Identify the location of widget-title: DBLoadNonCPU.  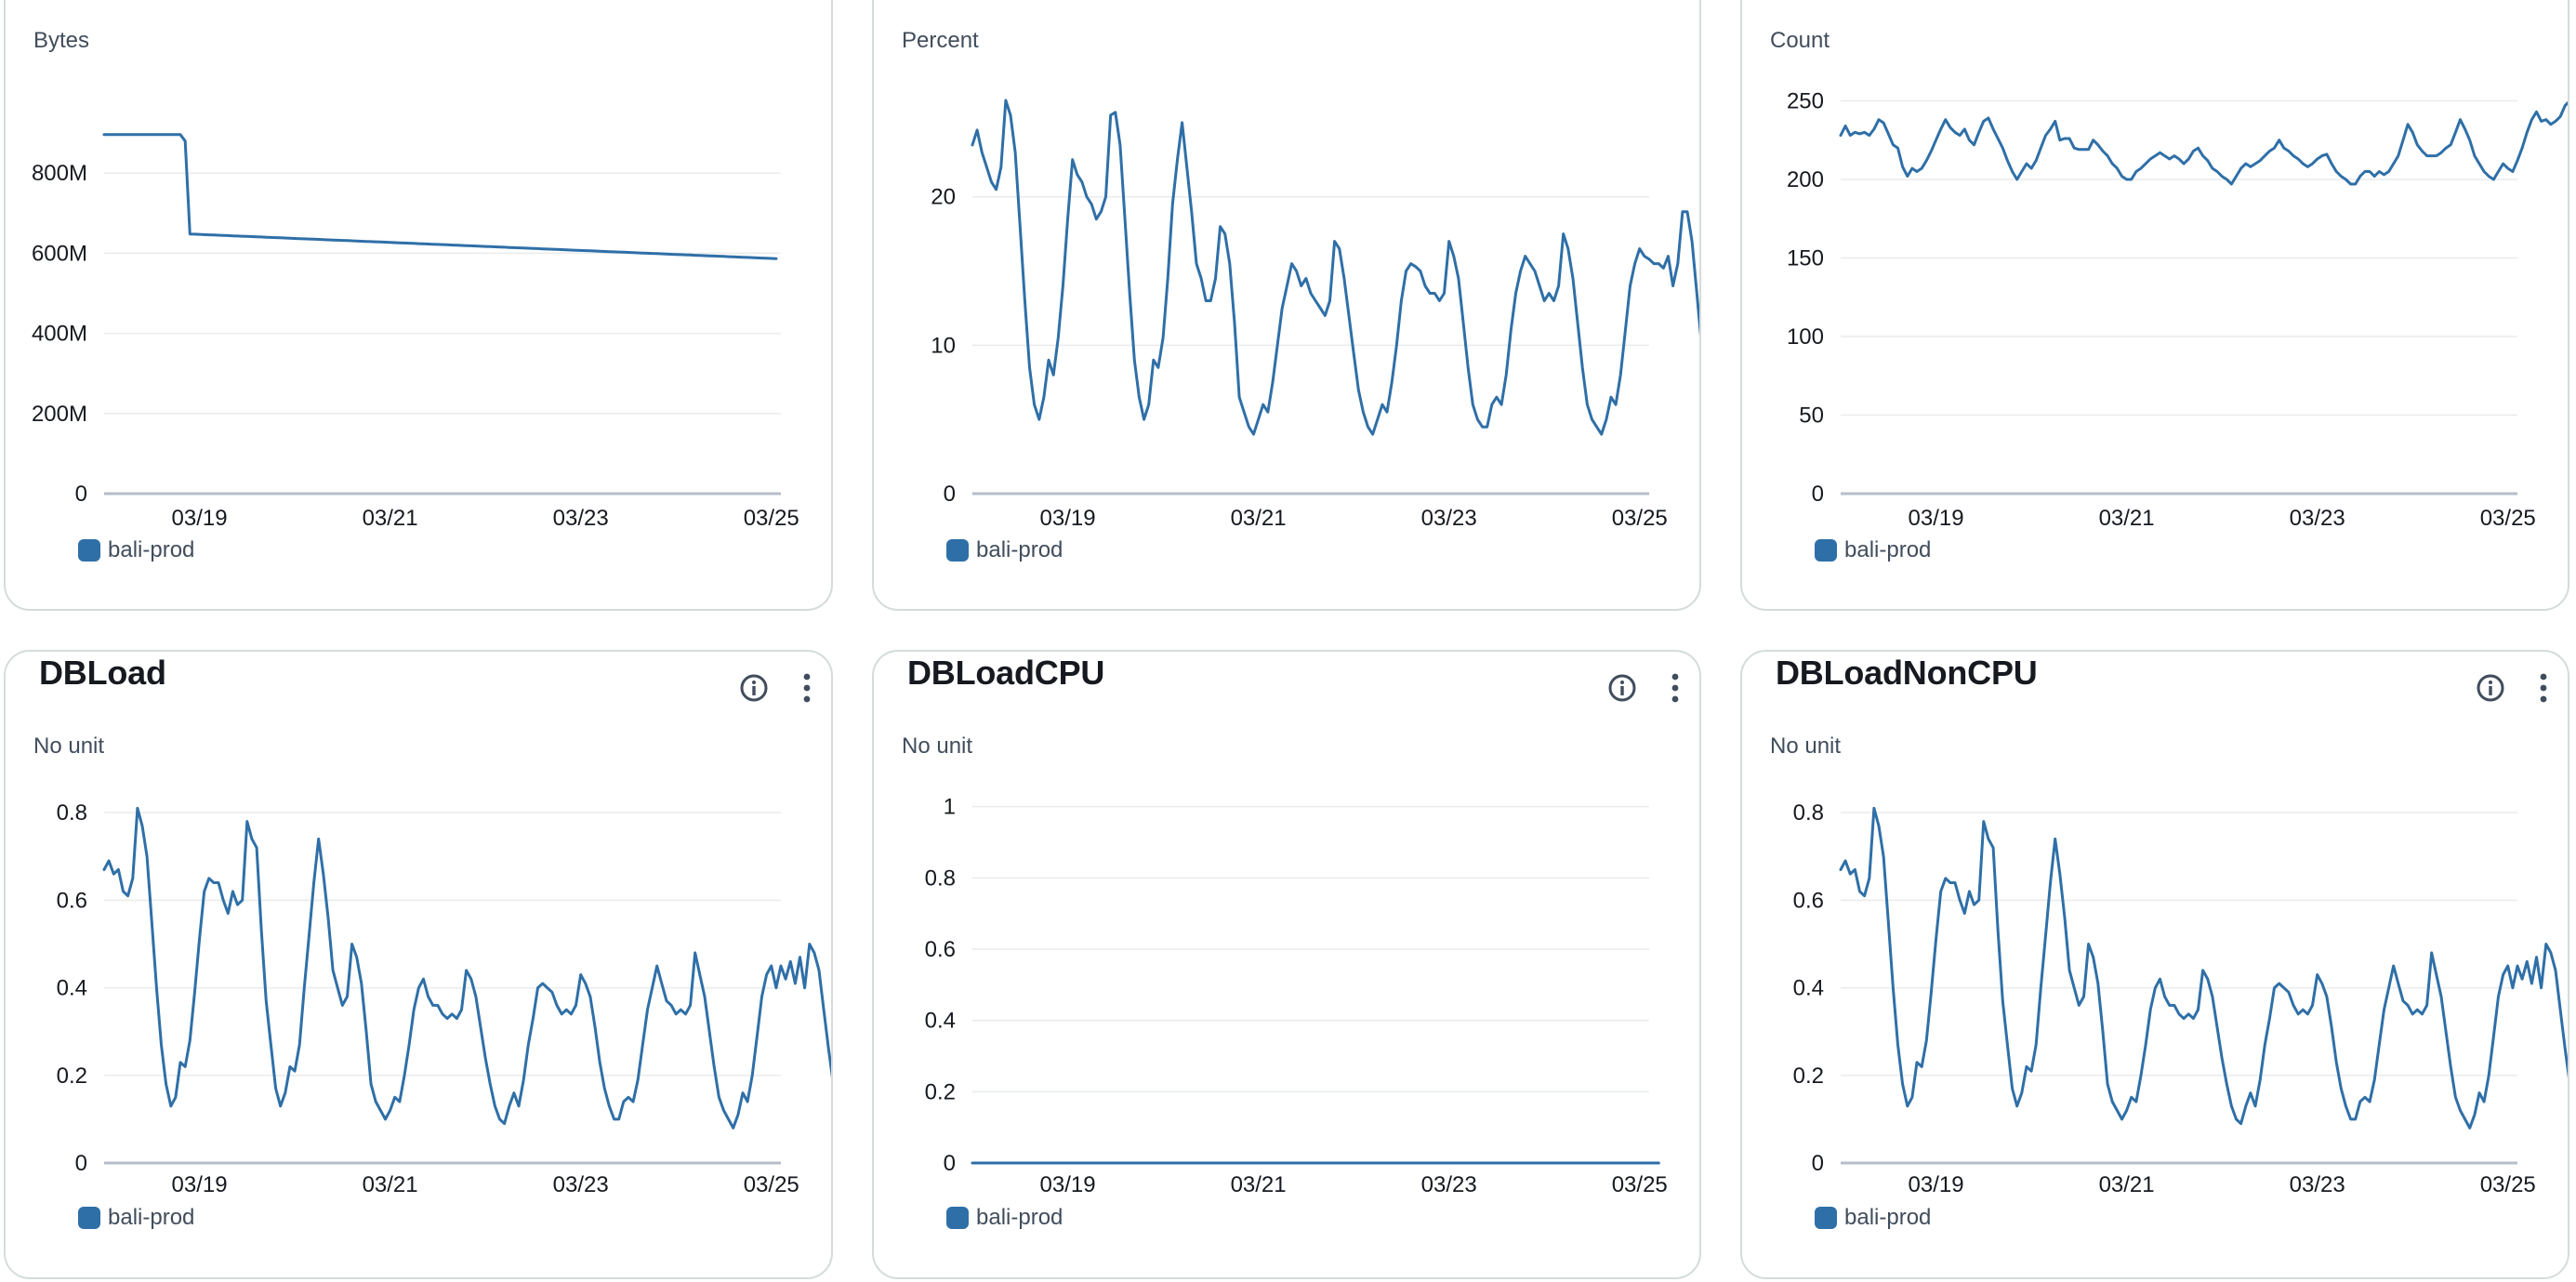
(1907, 673).